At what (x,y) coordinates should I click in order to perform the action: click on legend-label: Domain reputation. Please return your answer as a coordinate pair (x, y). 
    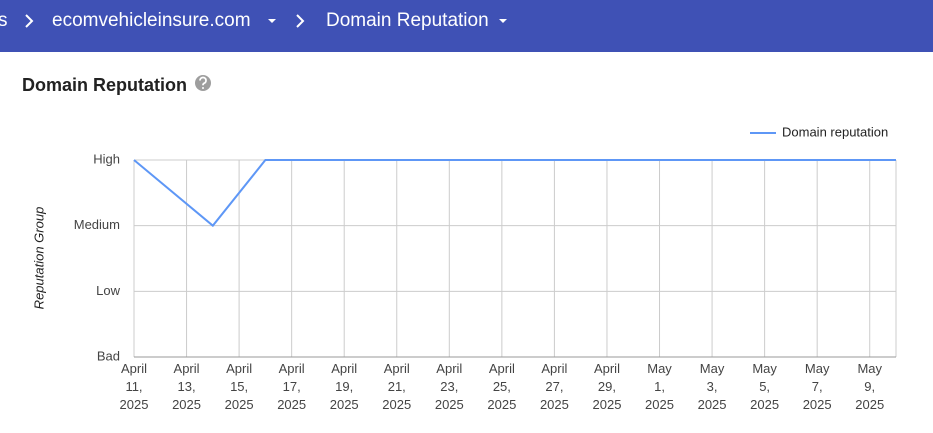
    Looking at the image, I should click on (835, 131).